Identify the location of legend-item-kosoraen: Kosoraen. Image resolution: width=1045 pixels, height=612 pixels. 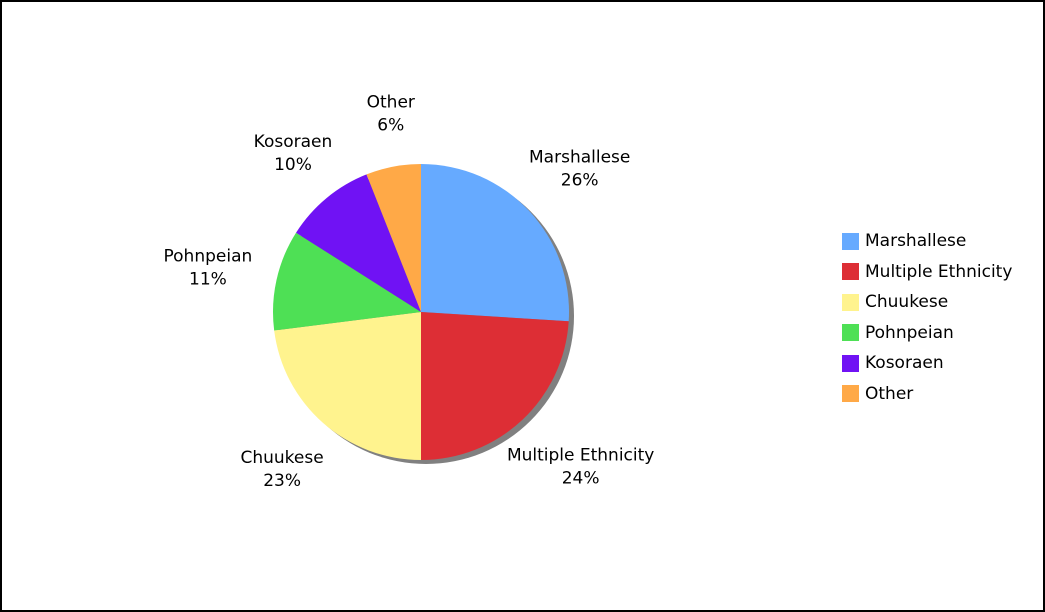
(927, 363).